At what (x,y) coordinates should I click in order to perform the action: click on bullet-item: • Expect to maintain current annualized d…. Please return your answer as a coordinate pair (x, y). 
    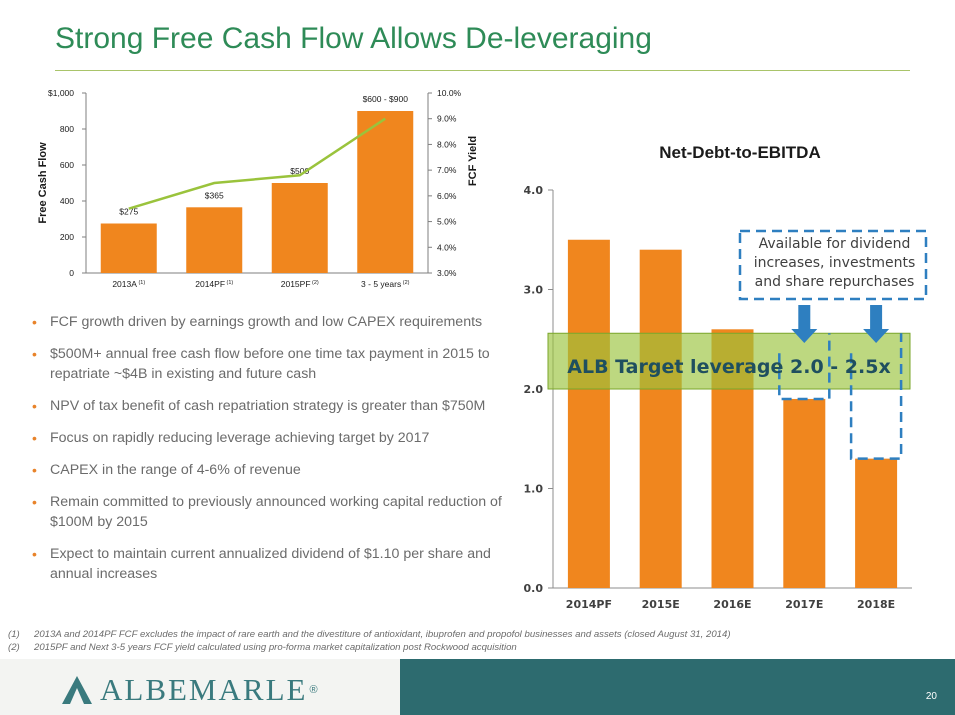
    Looking at the image, I should click on (267, 564).